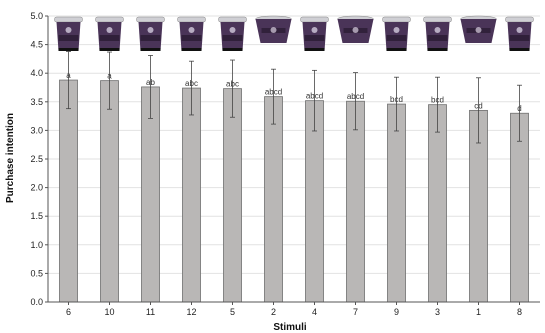  I want to click on significance-letter: ab, so click(150, 82).